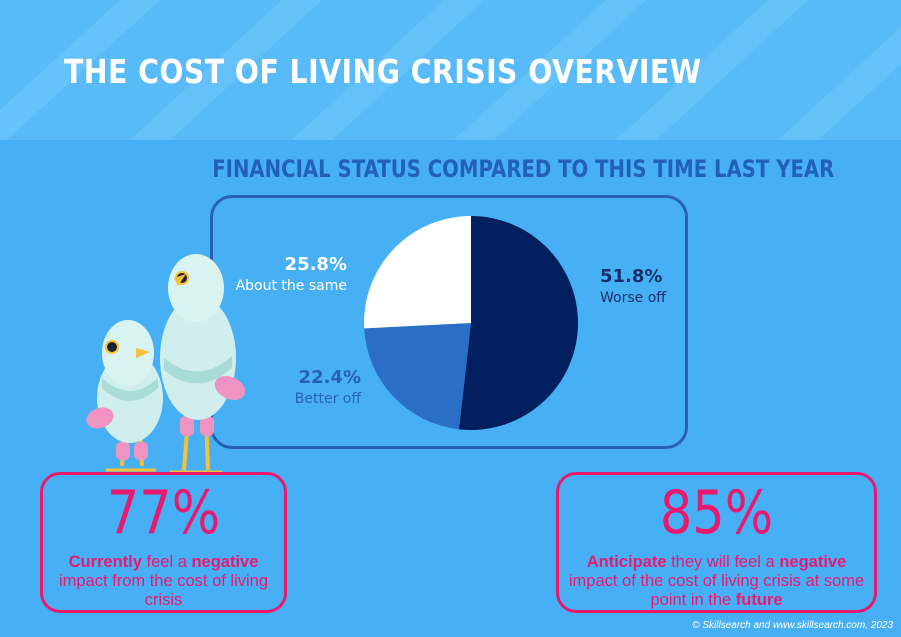  What do you see at coordinates (328, 399) in the screenshot?
I see `pie-category-label: Better off` at bounding box center [328, 399].